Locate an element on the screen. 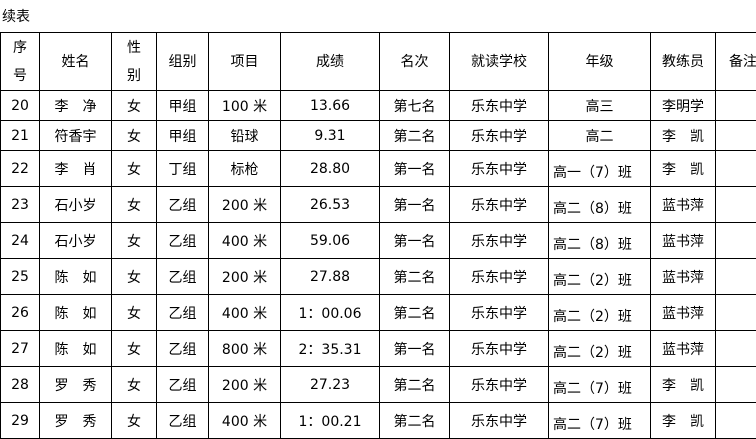 The height and width of the screenshot is (439, 756). header-row: 序号姓名性别组别项目成绩名次就读学校年级教练员备注 is located at coordinates (378, 62).